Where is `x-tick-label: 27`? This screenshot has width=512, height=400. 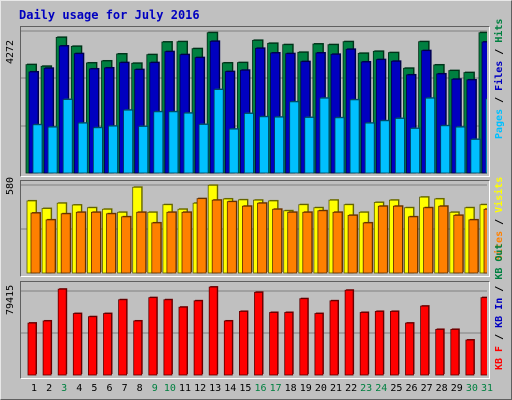
x-tick-label: 27 is located at coordinates (426, 388).